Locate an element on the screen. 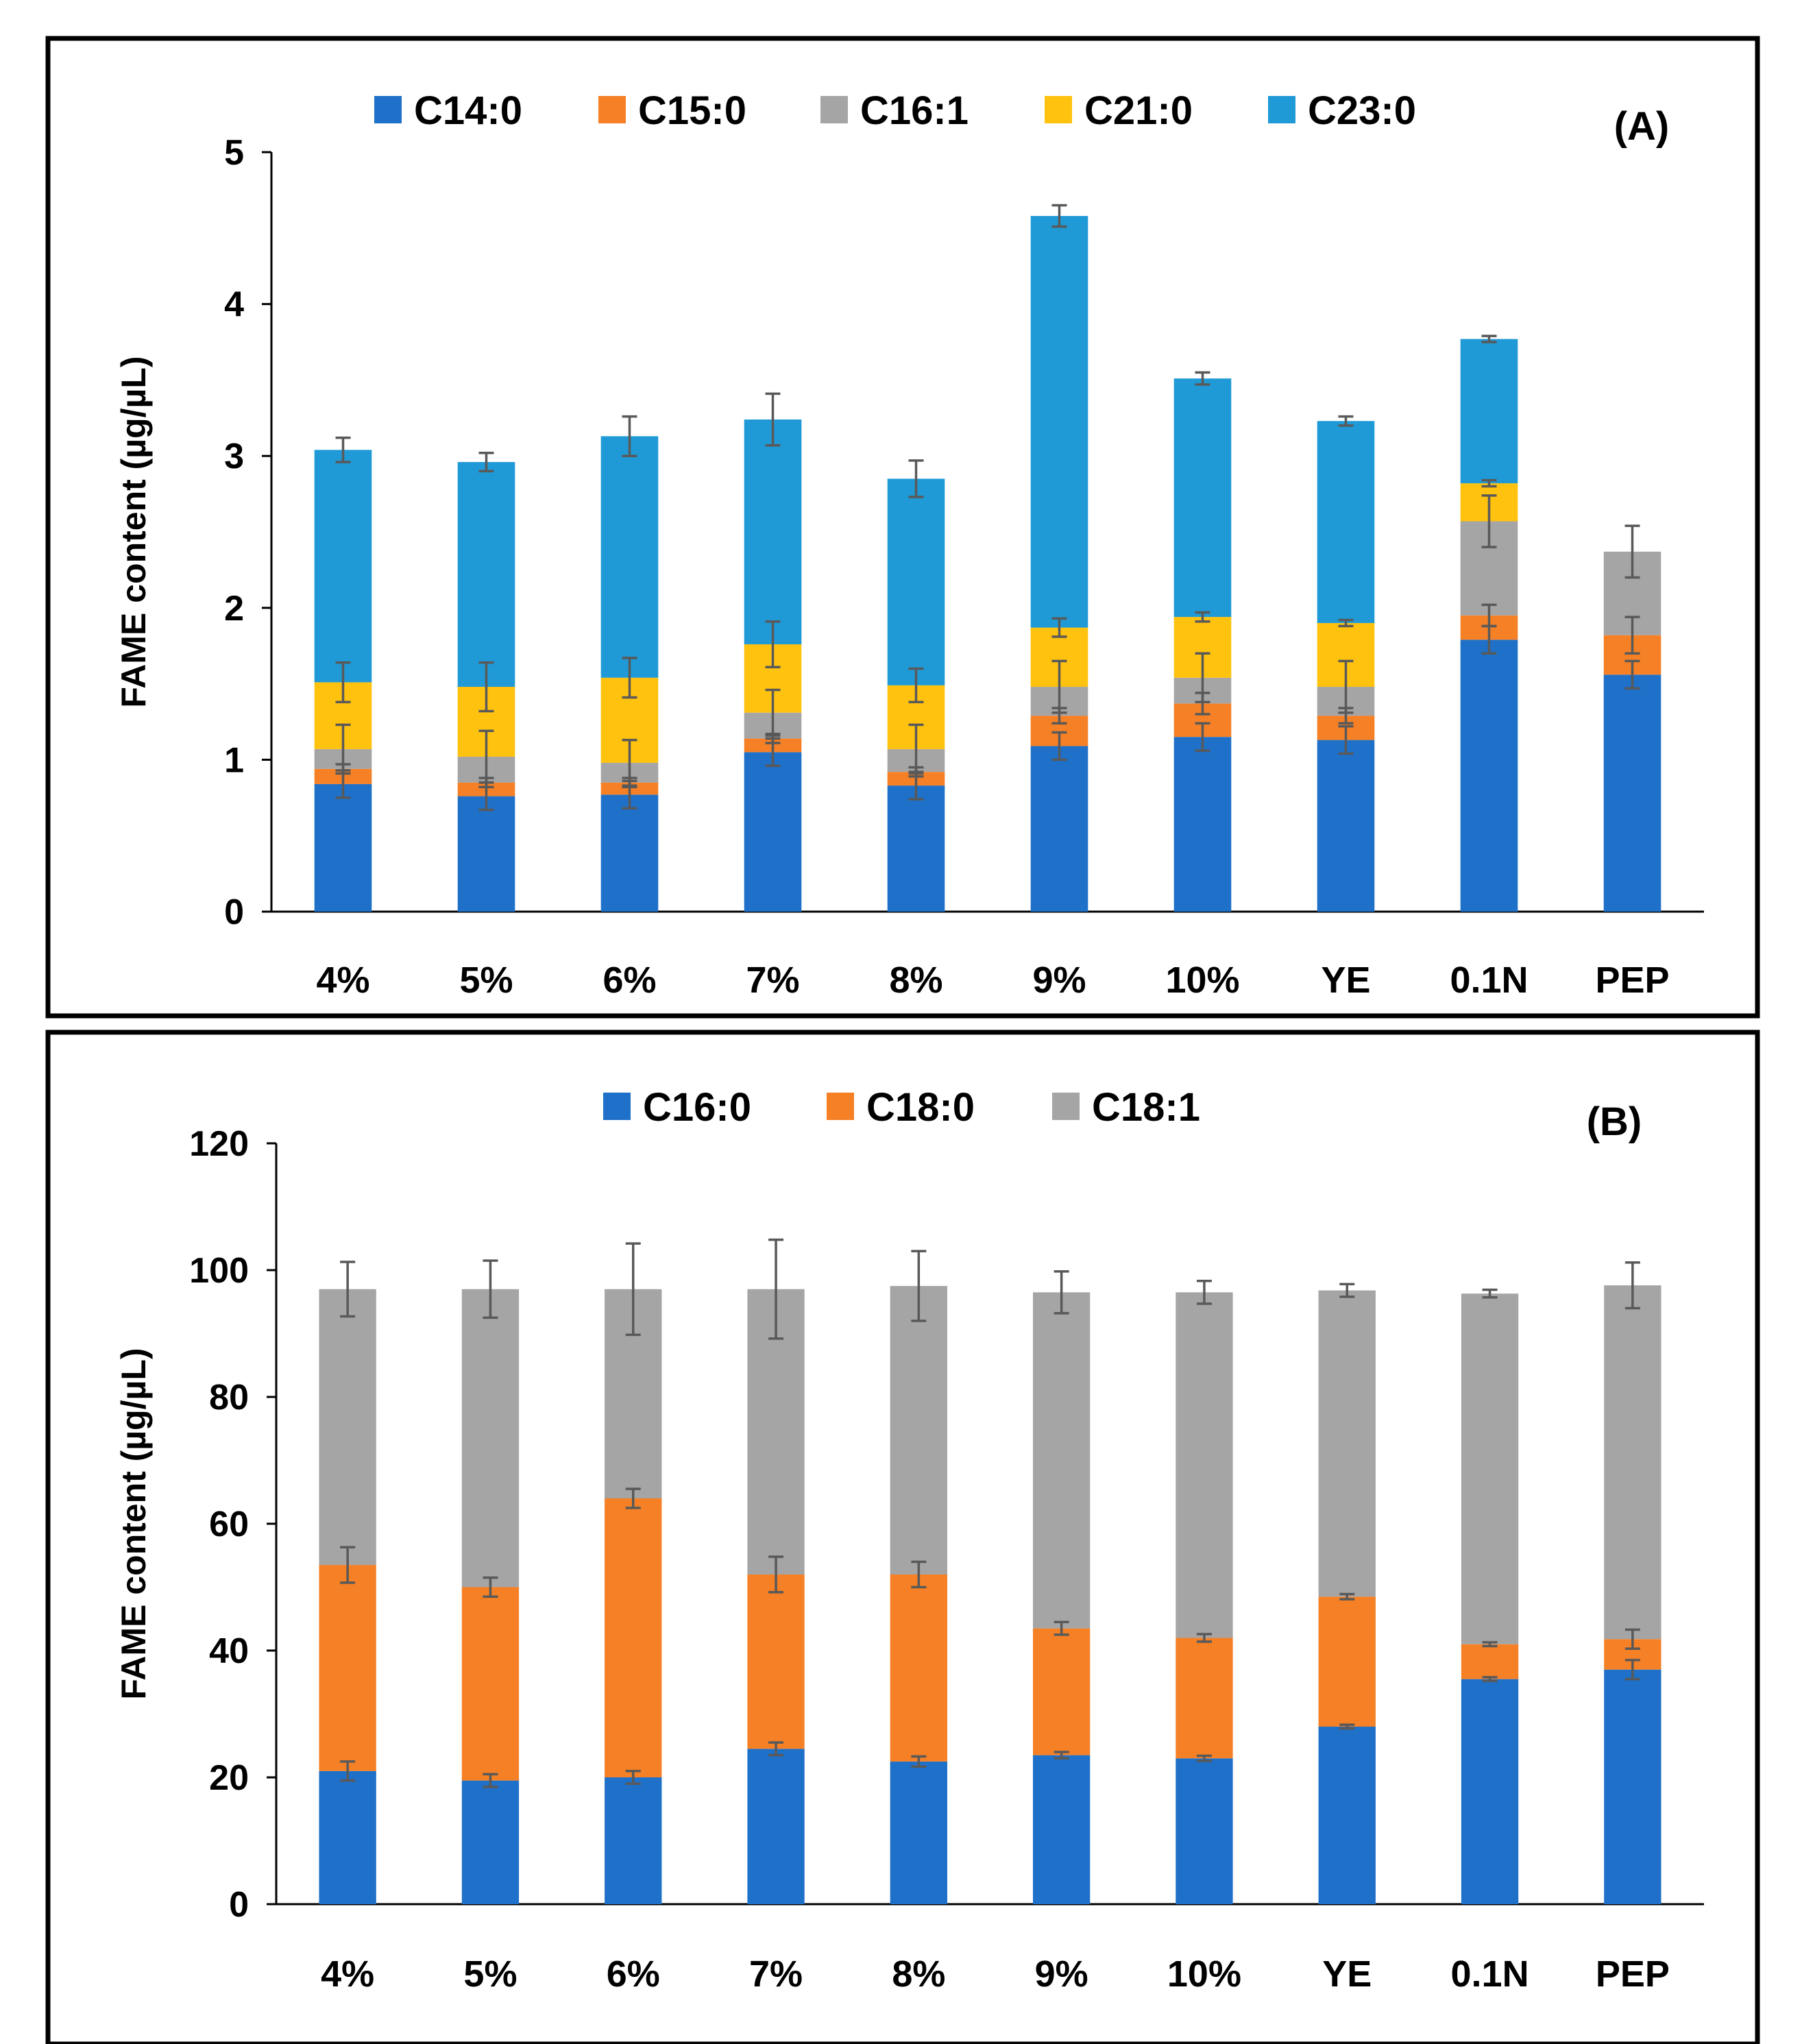 The width and height of the screenshot is (1802, 2044). panel-a-category-label: 0.1N is located at coordinates (1489, 980).